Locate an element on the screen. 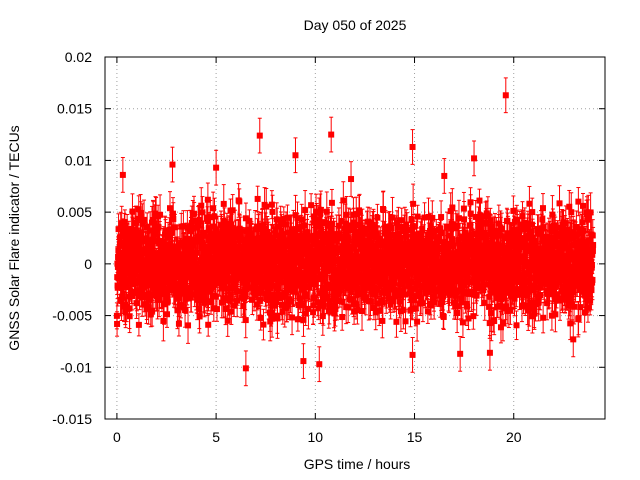  x-axis-label: GPS time / hours is located at coordinates (357, 464).